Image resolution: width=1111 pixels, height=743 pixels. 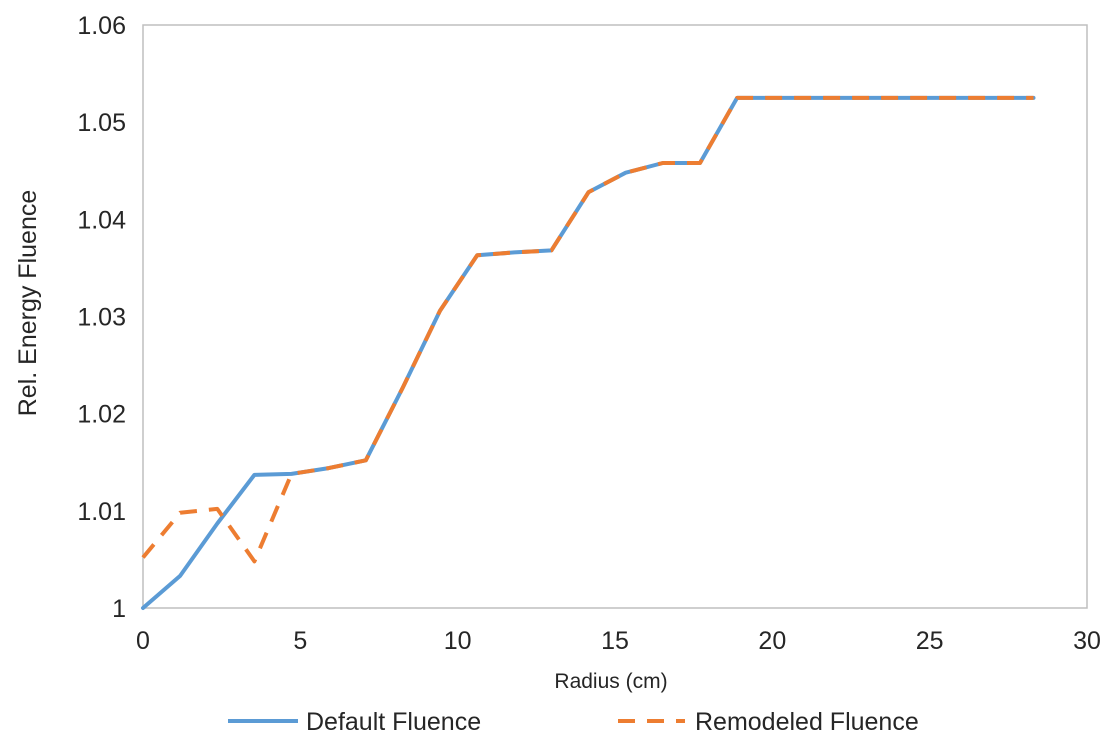 What do you see at coordinates (101, 318) in the screenshot?
I see `y-tick-label: 1.03` at bounding box center [101, 318].